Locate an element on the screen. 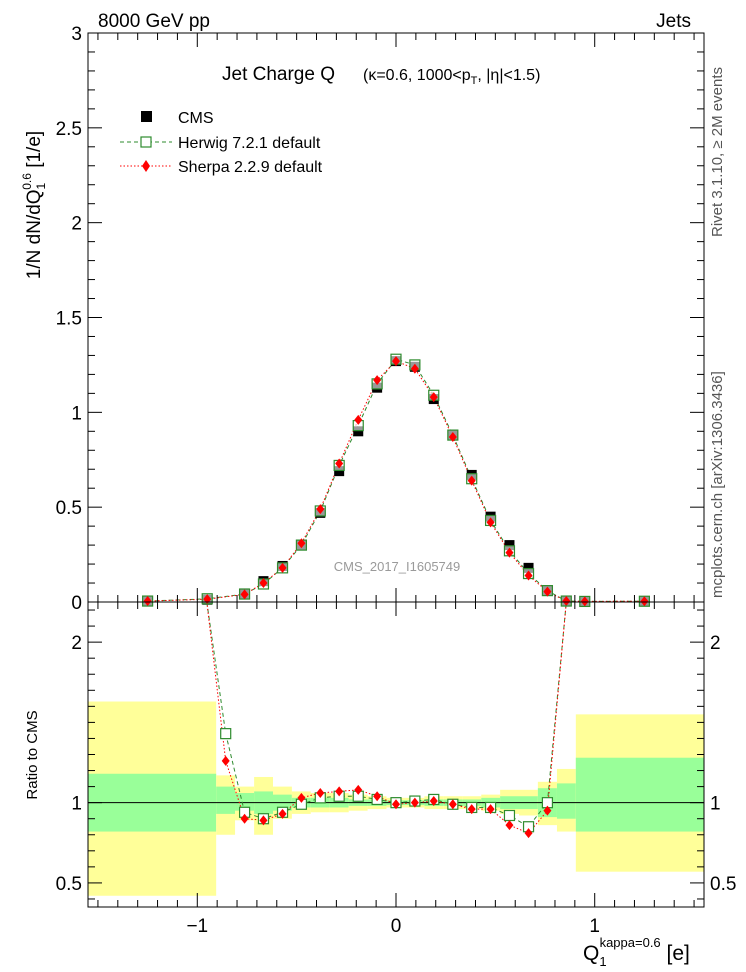 The height and width of the screenshot is (972, 746). herwig-ratio-line is located at coordinates (396, 714).